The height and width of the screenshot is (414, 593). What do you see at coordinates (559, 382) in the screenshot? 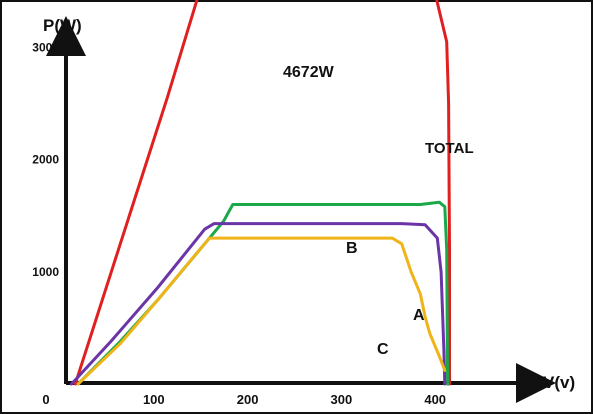
I see `x-axis-label: V(v)` at bounding box center [559, 382].